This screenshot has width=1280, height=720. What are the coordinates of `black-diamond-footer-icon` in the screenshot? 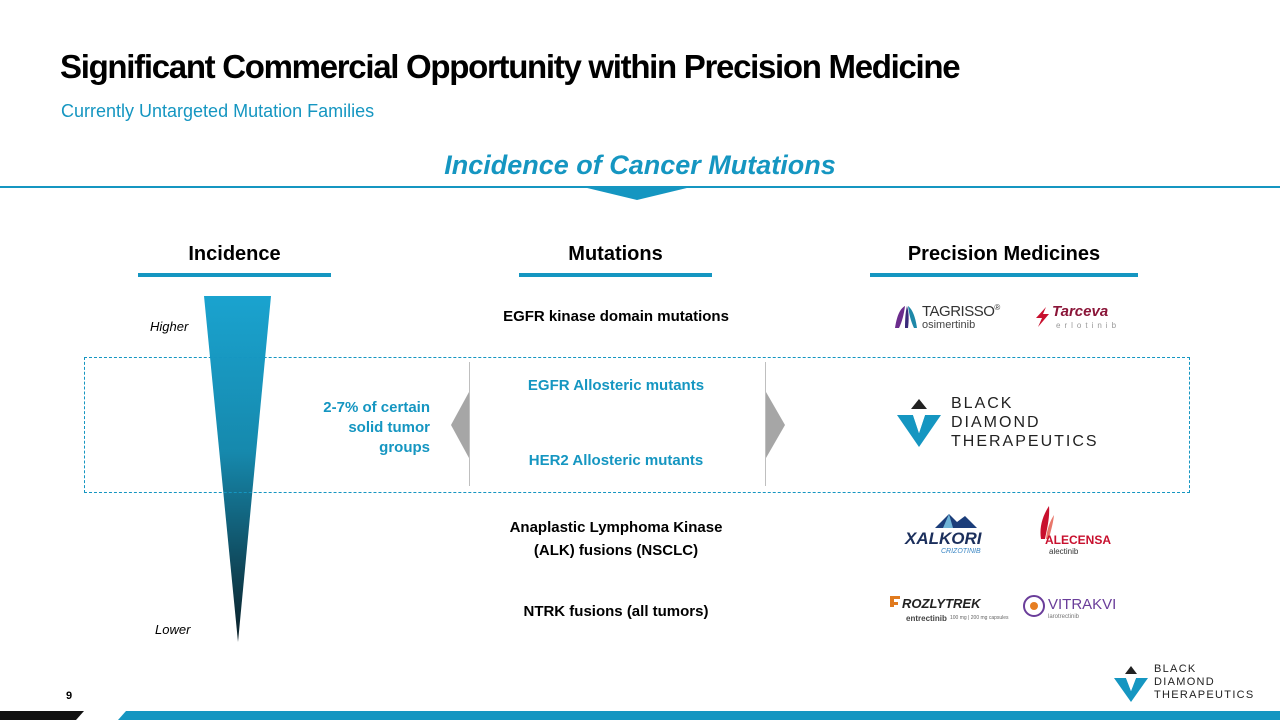 It's located at (1131, 684).